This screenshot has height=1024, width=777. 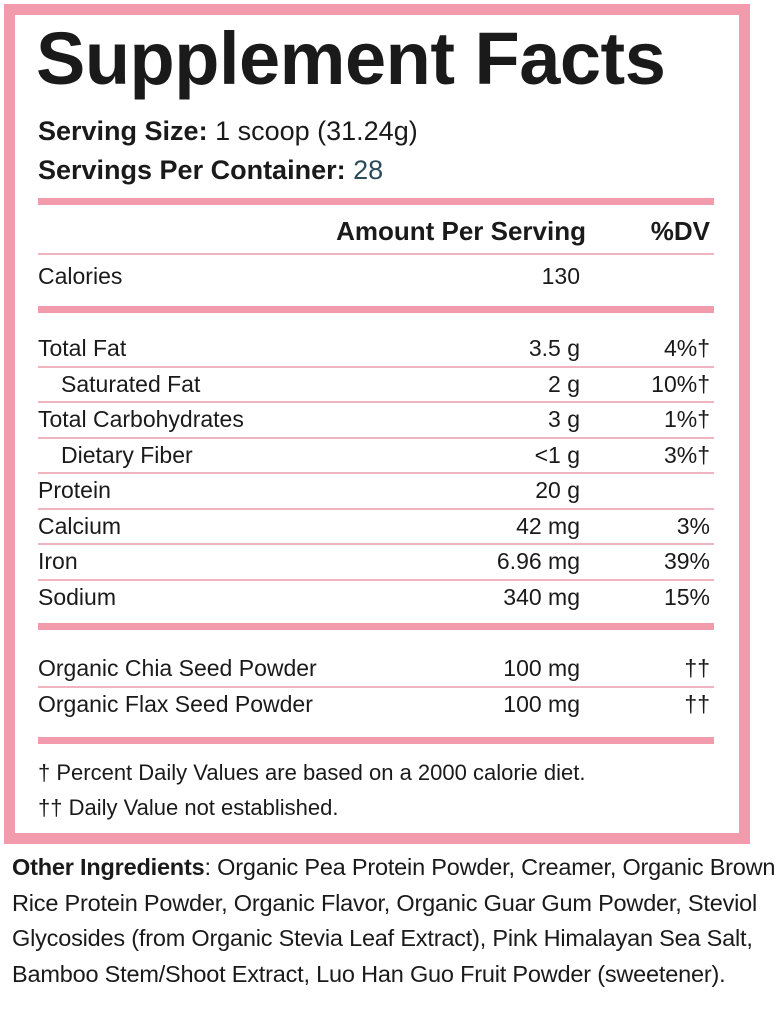 I want to click on nutrient-name: Calcium, so click(x=80, y=525).